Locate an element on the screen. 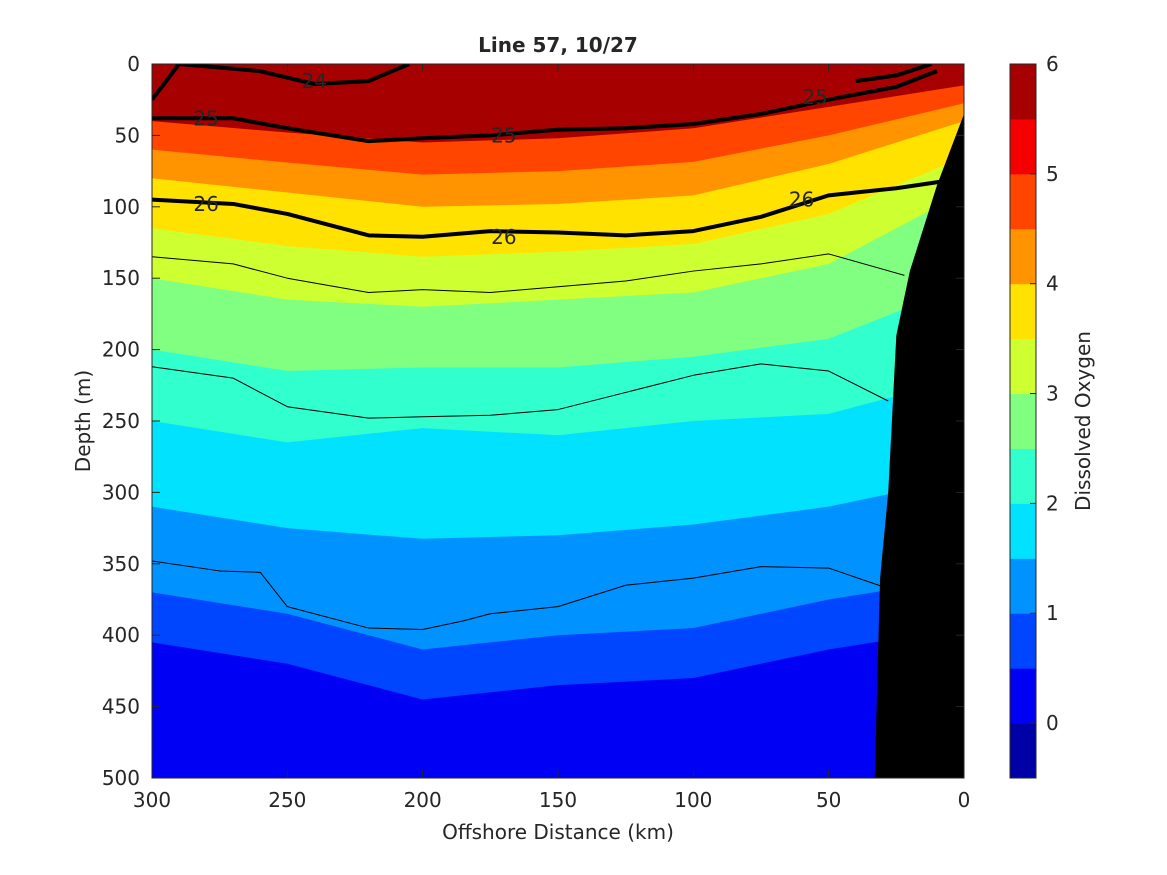 The height and width of the screenshot is (875, 1167). y-tick-label: 300 is located at coordinates (121, 492).